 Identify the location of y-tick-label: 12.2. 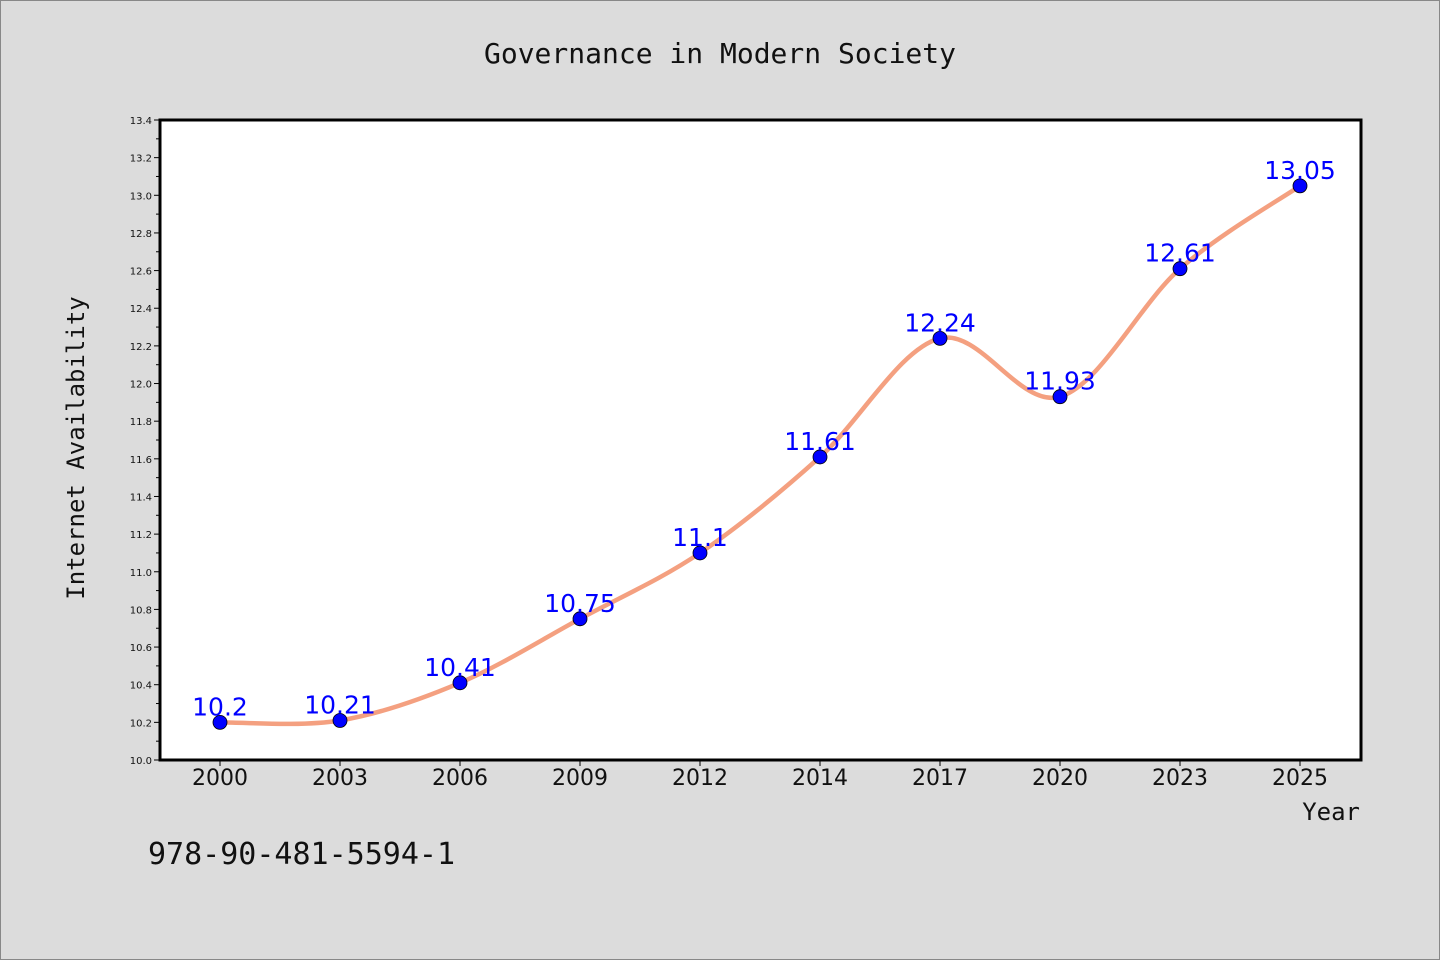
(141, 347).